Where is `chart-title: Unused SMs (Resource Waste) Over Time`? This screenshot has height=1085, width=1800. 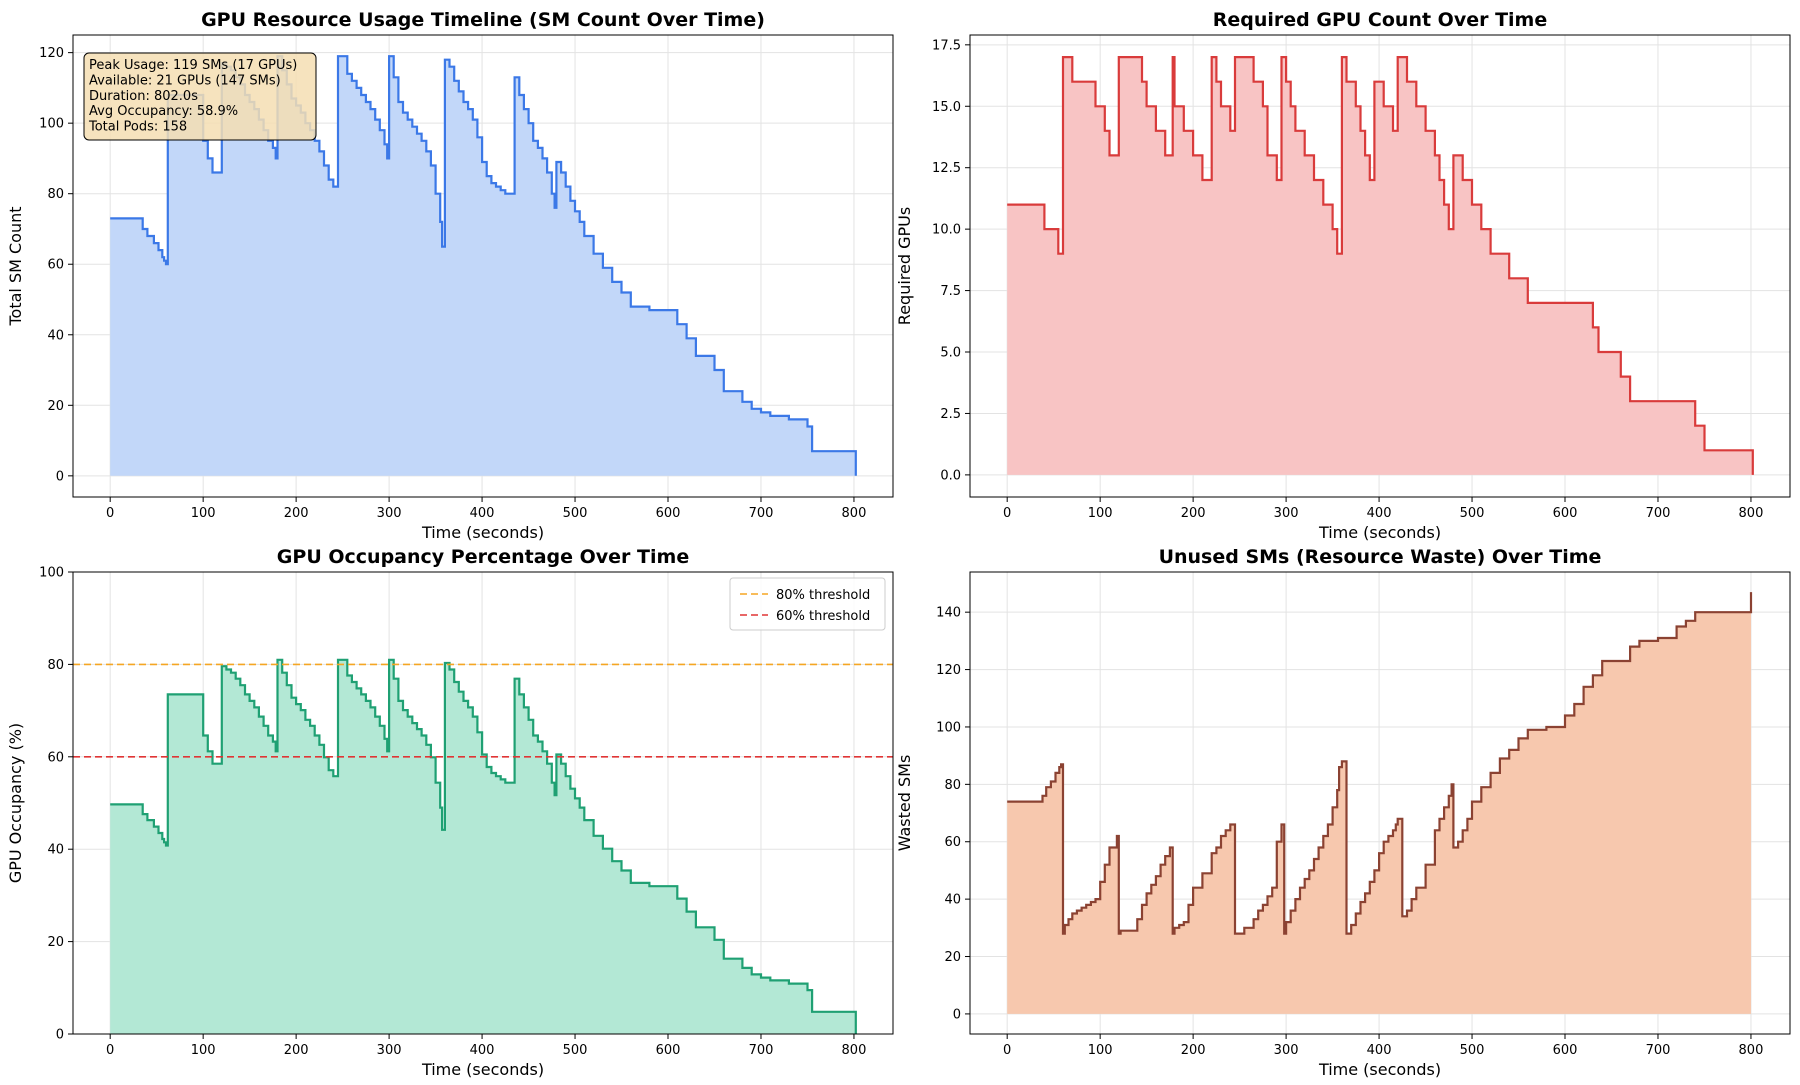
chart-title: Unused SMs (Resource Waste) Over Time is located at coordinates (1380, 557).